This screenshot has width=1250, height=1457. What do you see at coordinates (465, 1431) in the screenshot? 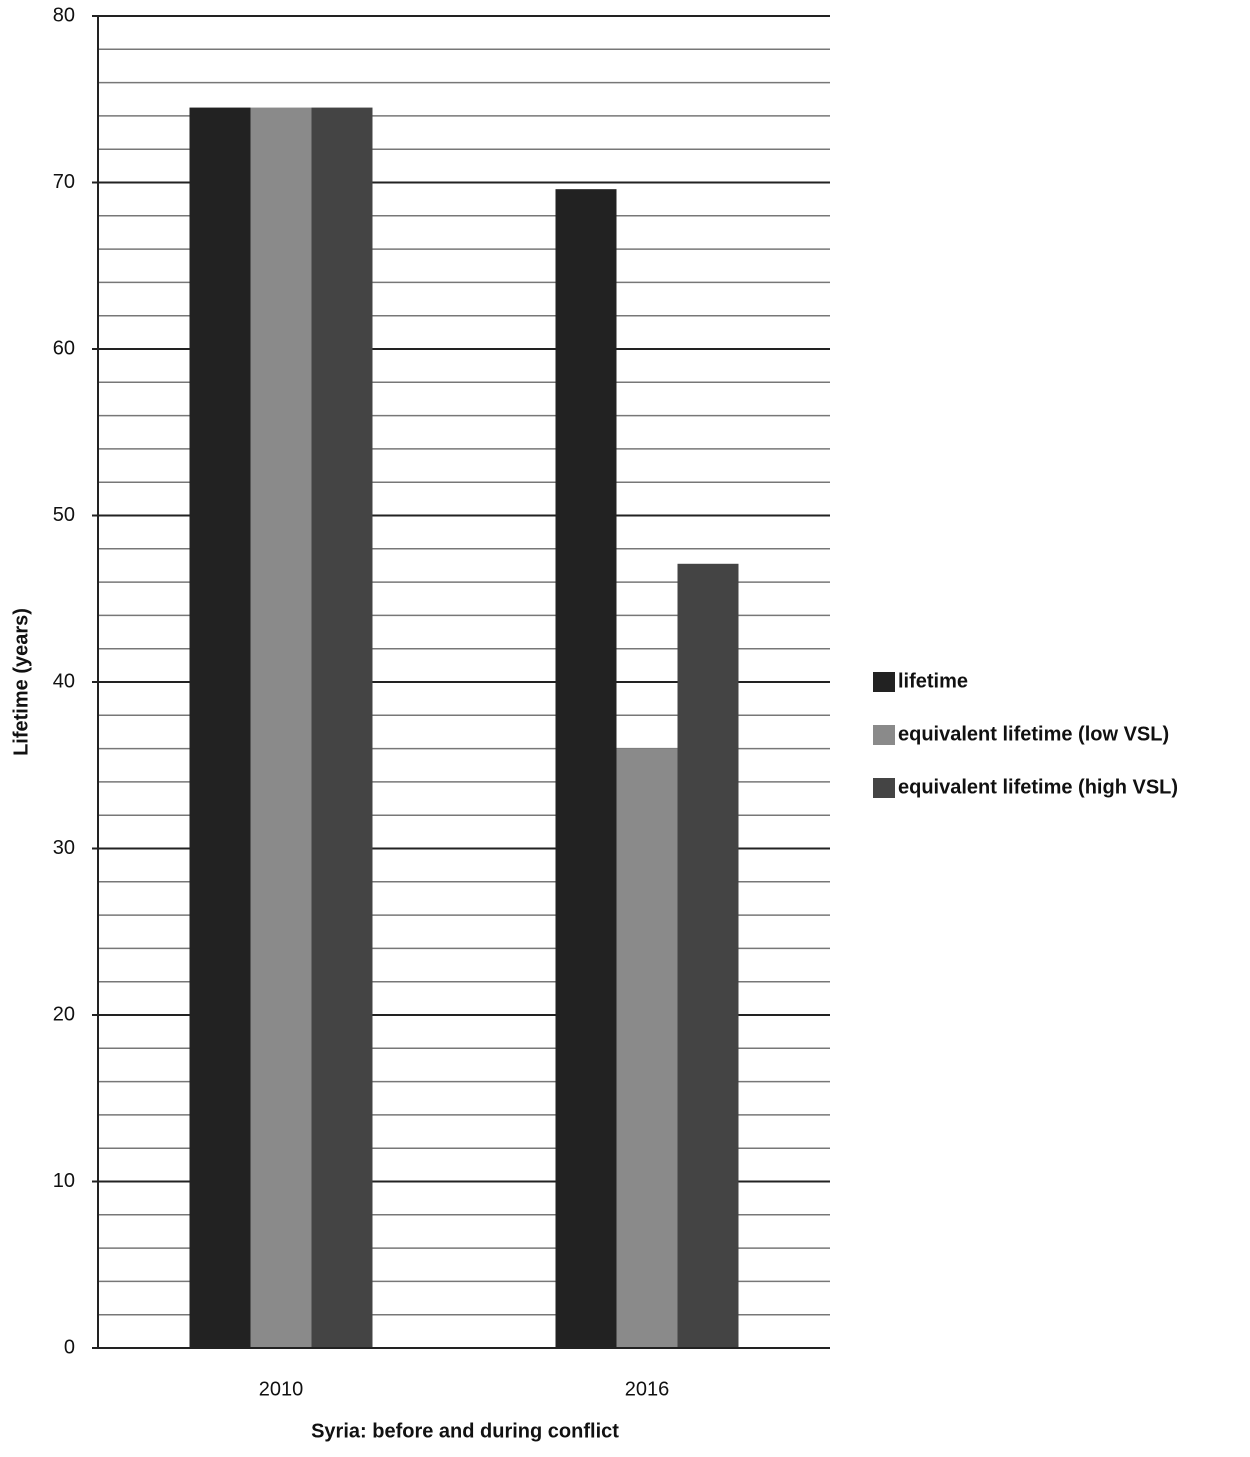
I see `x-axis-label: Syria: before and during conflict` at bounding box center [465, 1431].